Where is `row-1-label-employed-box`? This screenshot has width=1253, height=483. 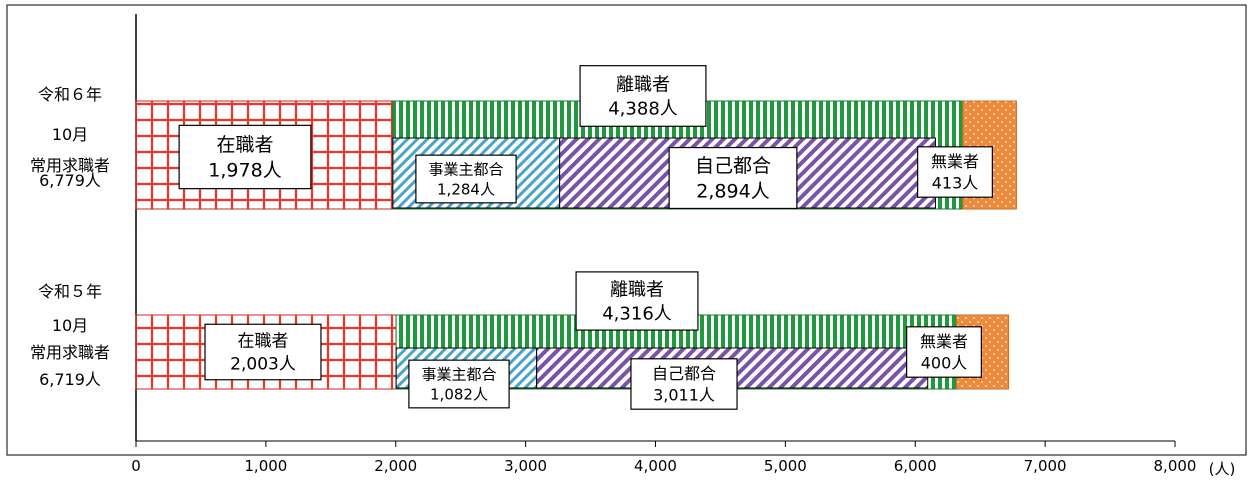 row-1-label-employed-box is located at coordinates (245, 157).